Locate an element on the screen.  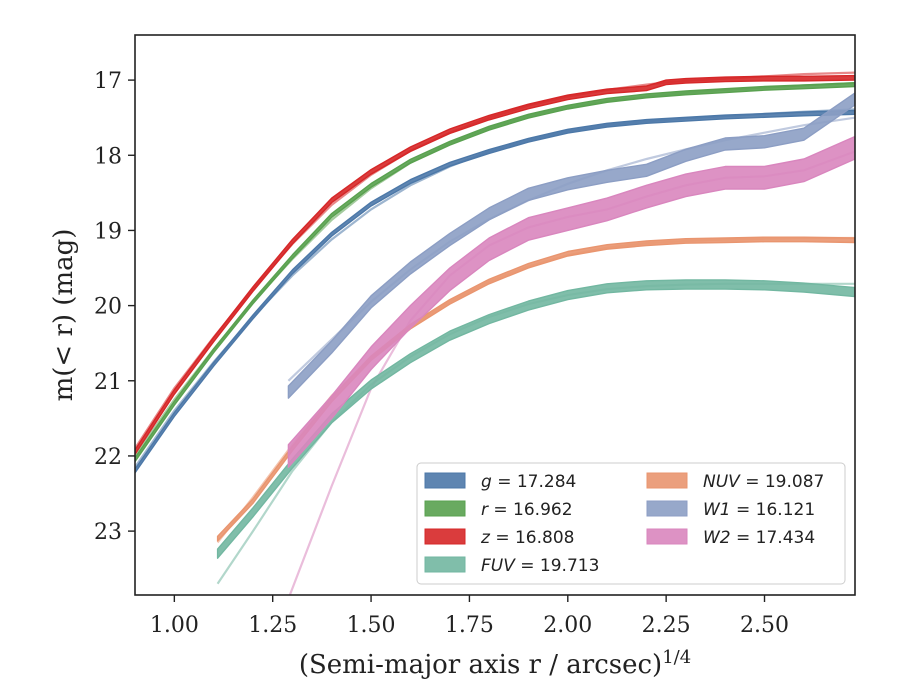
x-axis: 1.00 1.25 1.50 1.75 2.00 2.25 2.50 is located at coordinates (469, 616).